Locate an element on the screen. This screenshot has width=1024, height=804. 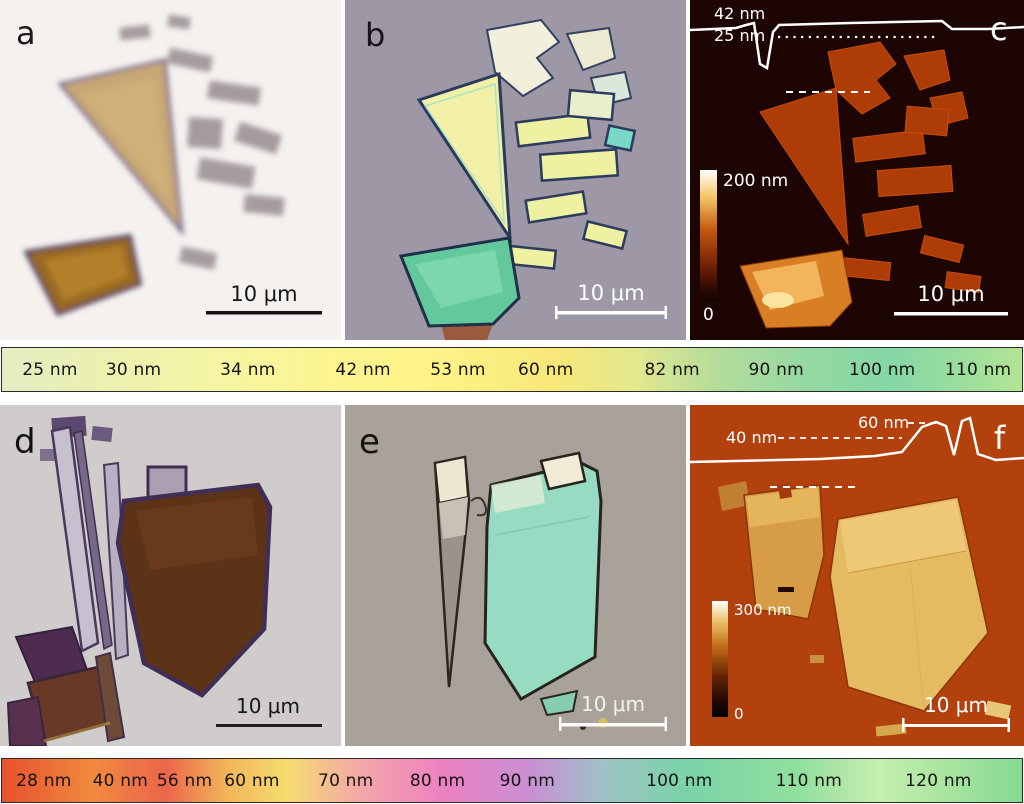
panel-letter: d is located at coordinates (25, 442).